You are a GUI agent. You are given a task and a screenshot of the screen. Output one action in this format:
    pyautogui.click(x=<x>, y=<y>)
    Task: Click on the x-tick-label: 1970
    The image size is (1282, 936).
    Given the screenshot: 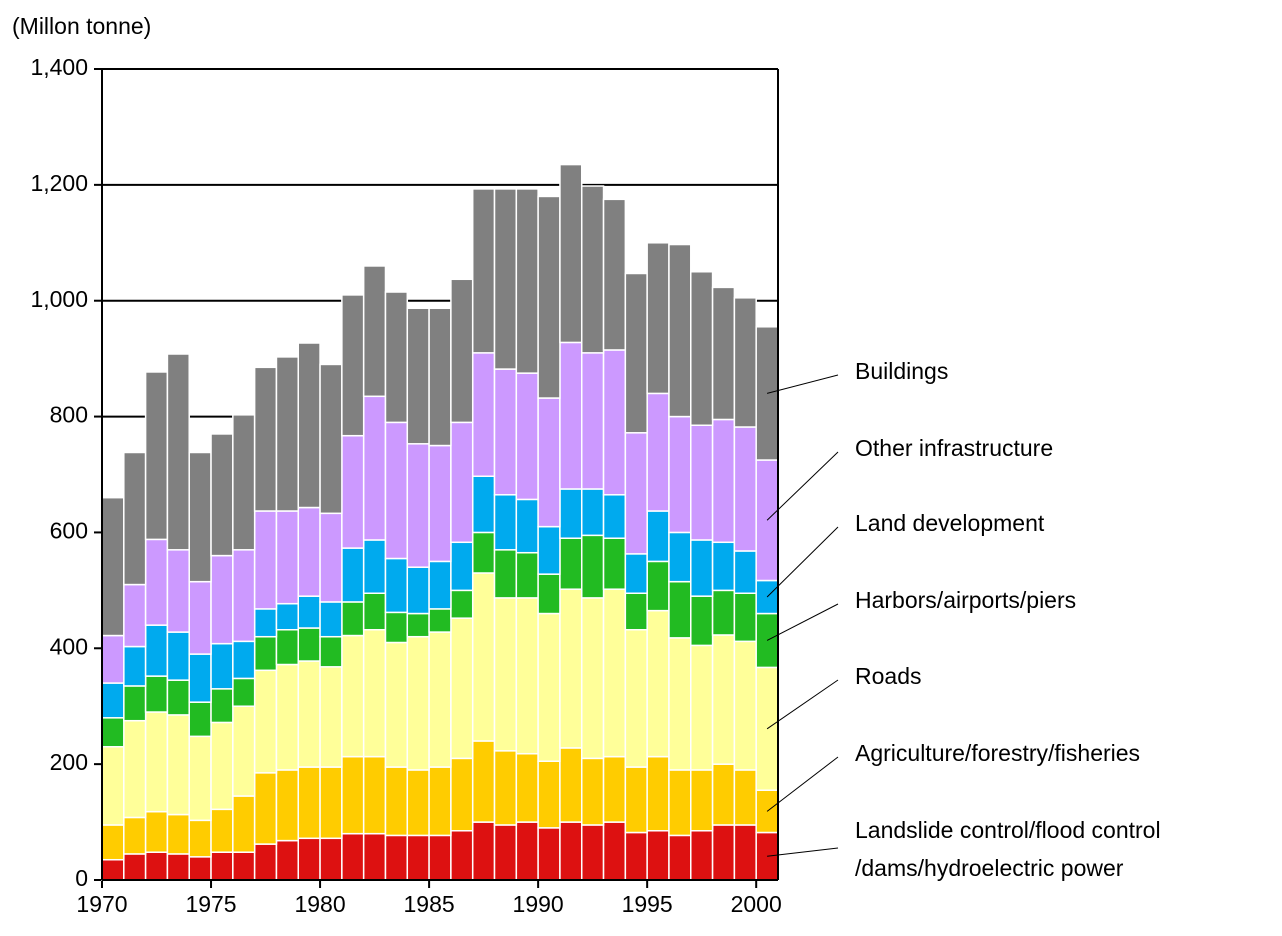 What is the action you would take?
    pyautogui.click(x=101, y=904)
    